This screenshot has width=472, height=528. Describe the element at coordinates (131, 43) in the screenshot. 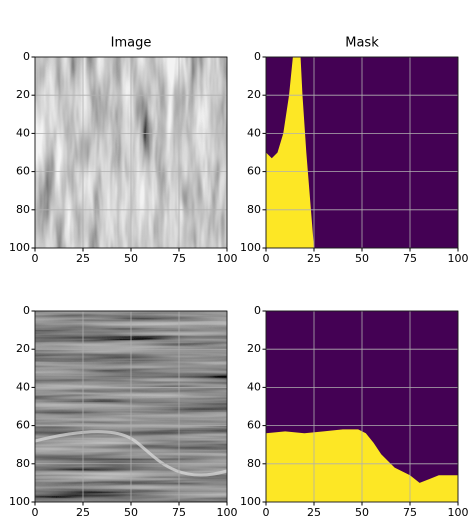

I see `axes-title: Image` at that location.